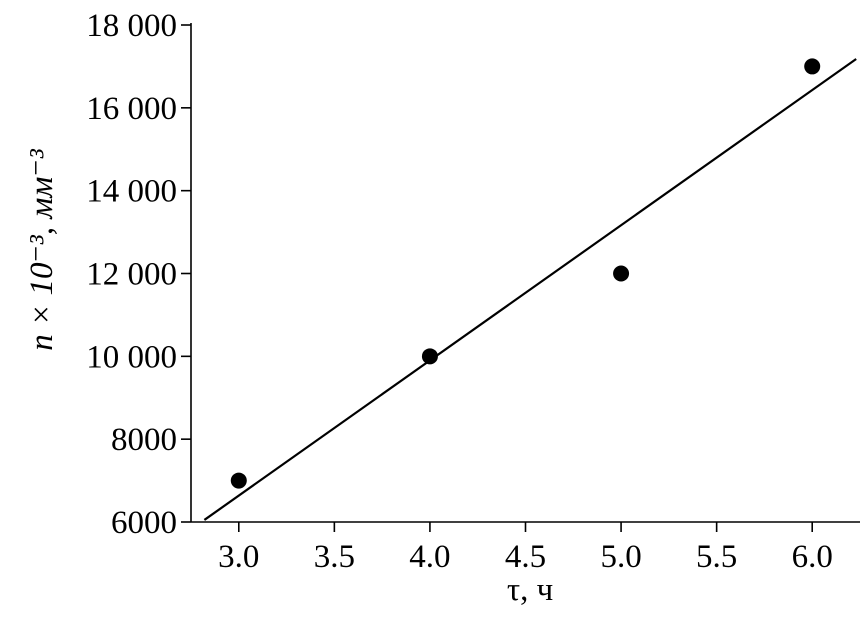  I want to click on y-tick-label: 6000, so click(144, 523).